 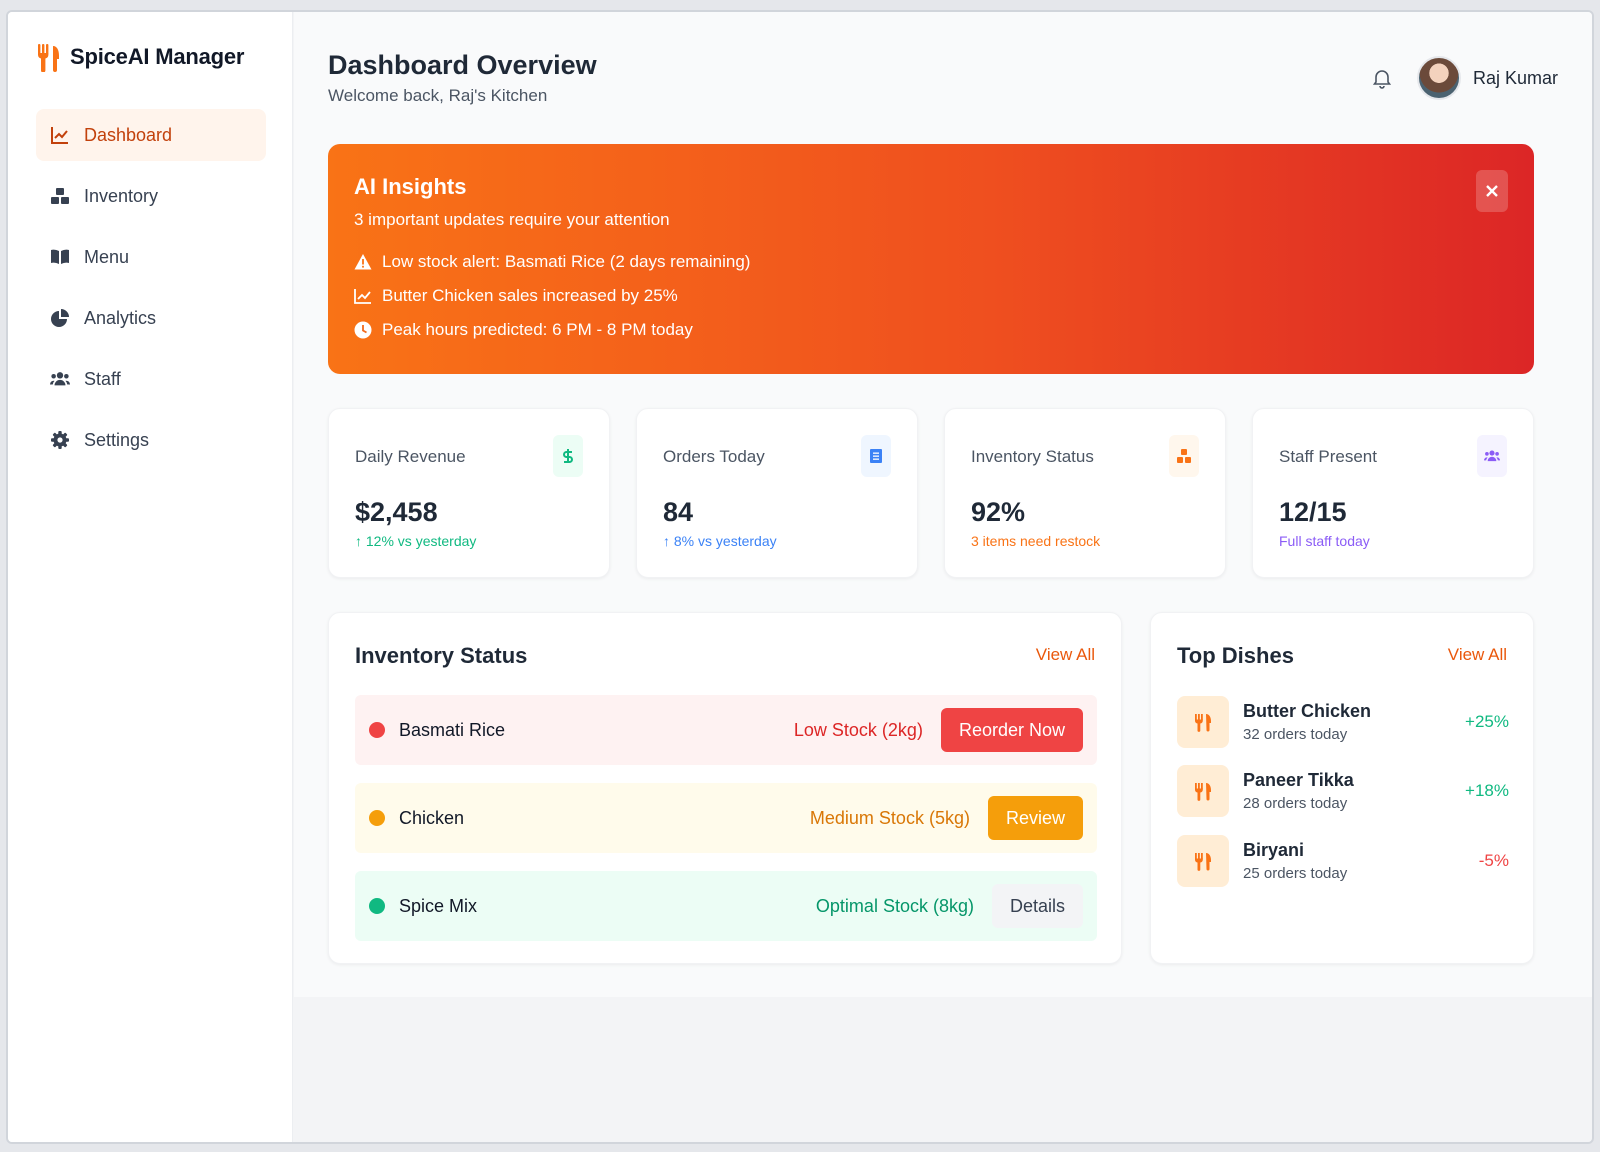 What do you see at coordinates (120, 317) in the screenshot?
I see `sidebar-item-label: Analytics` at bounding box center [120, 317].